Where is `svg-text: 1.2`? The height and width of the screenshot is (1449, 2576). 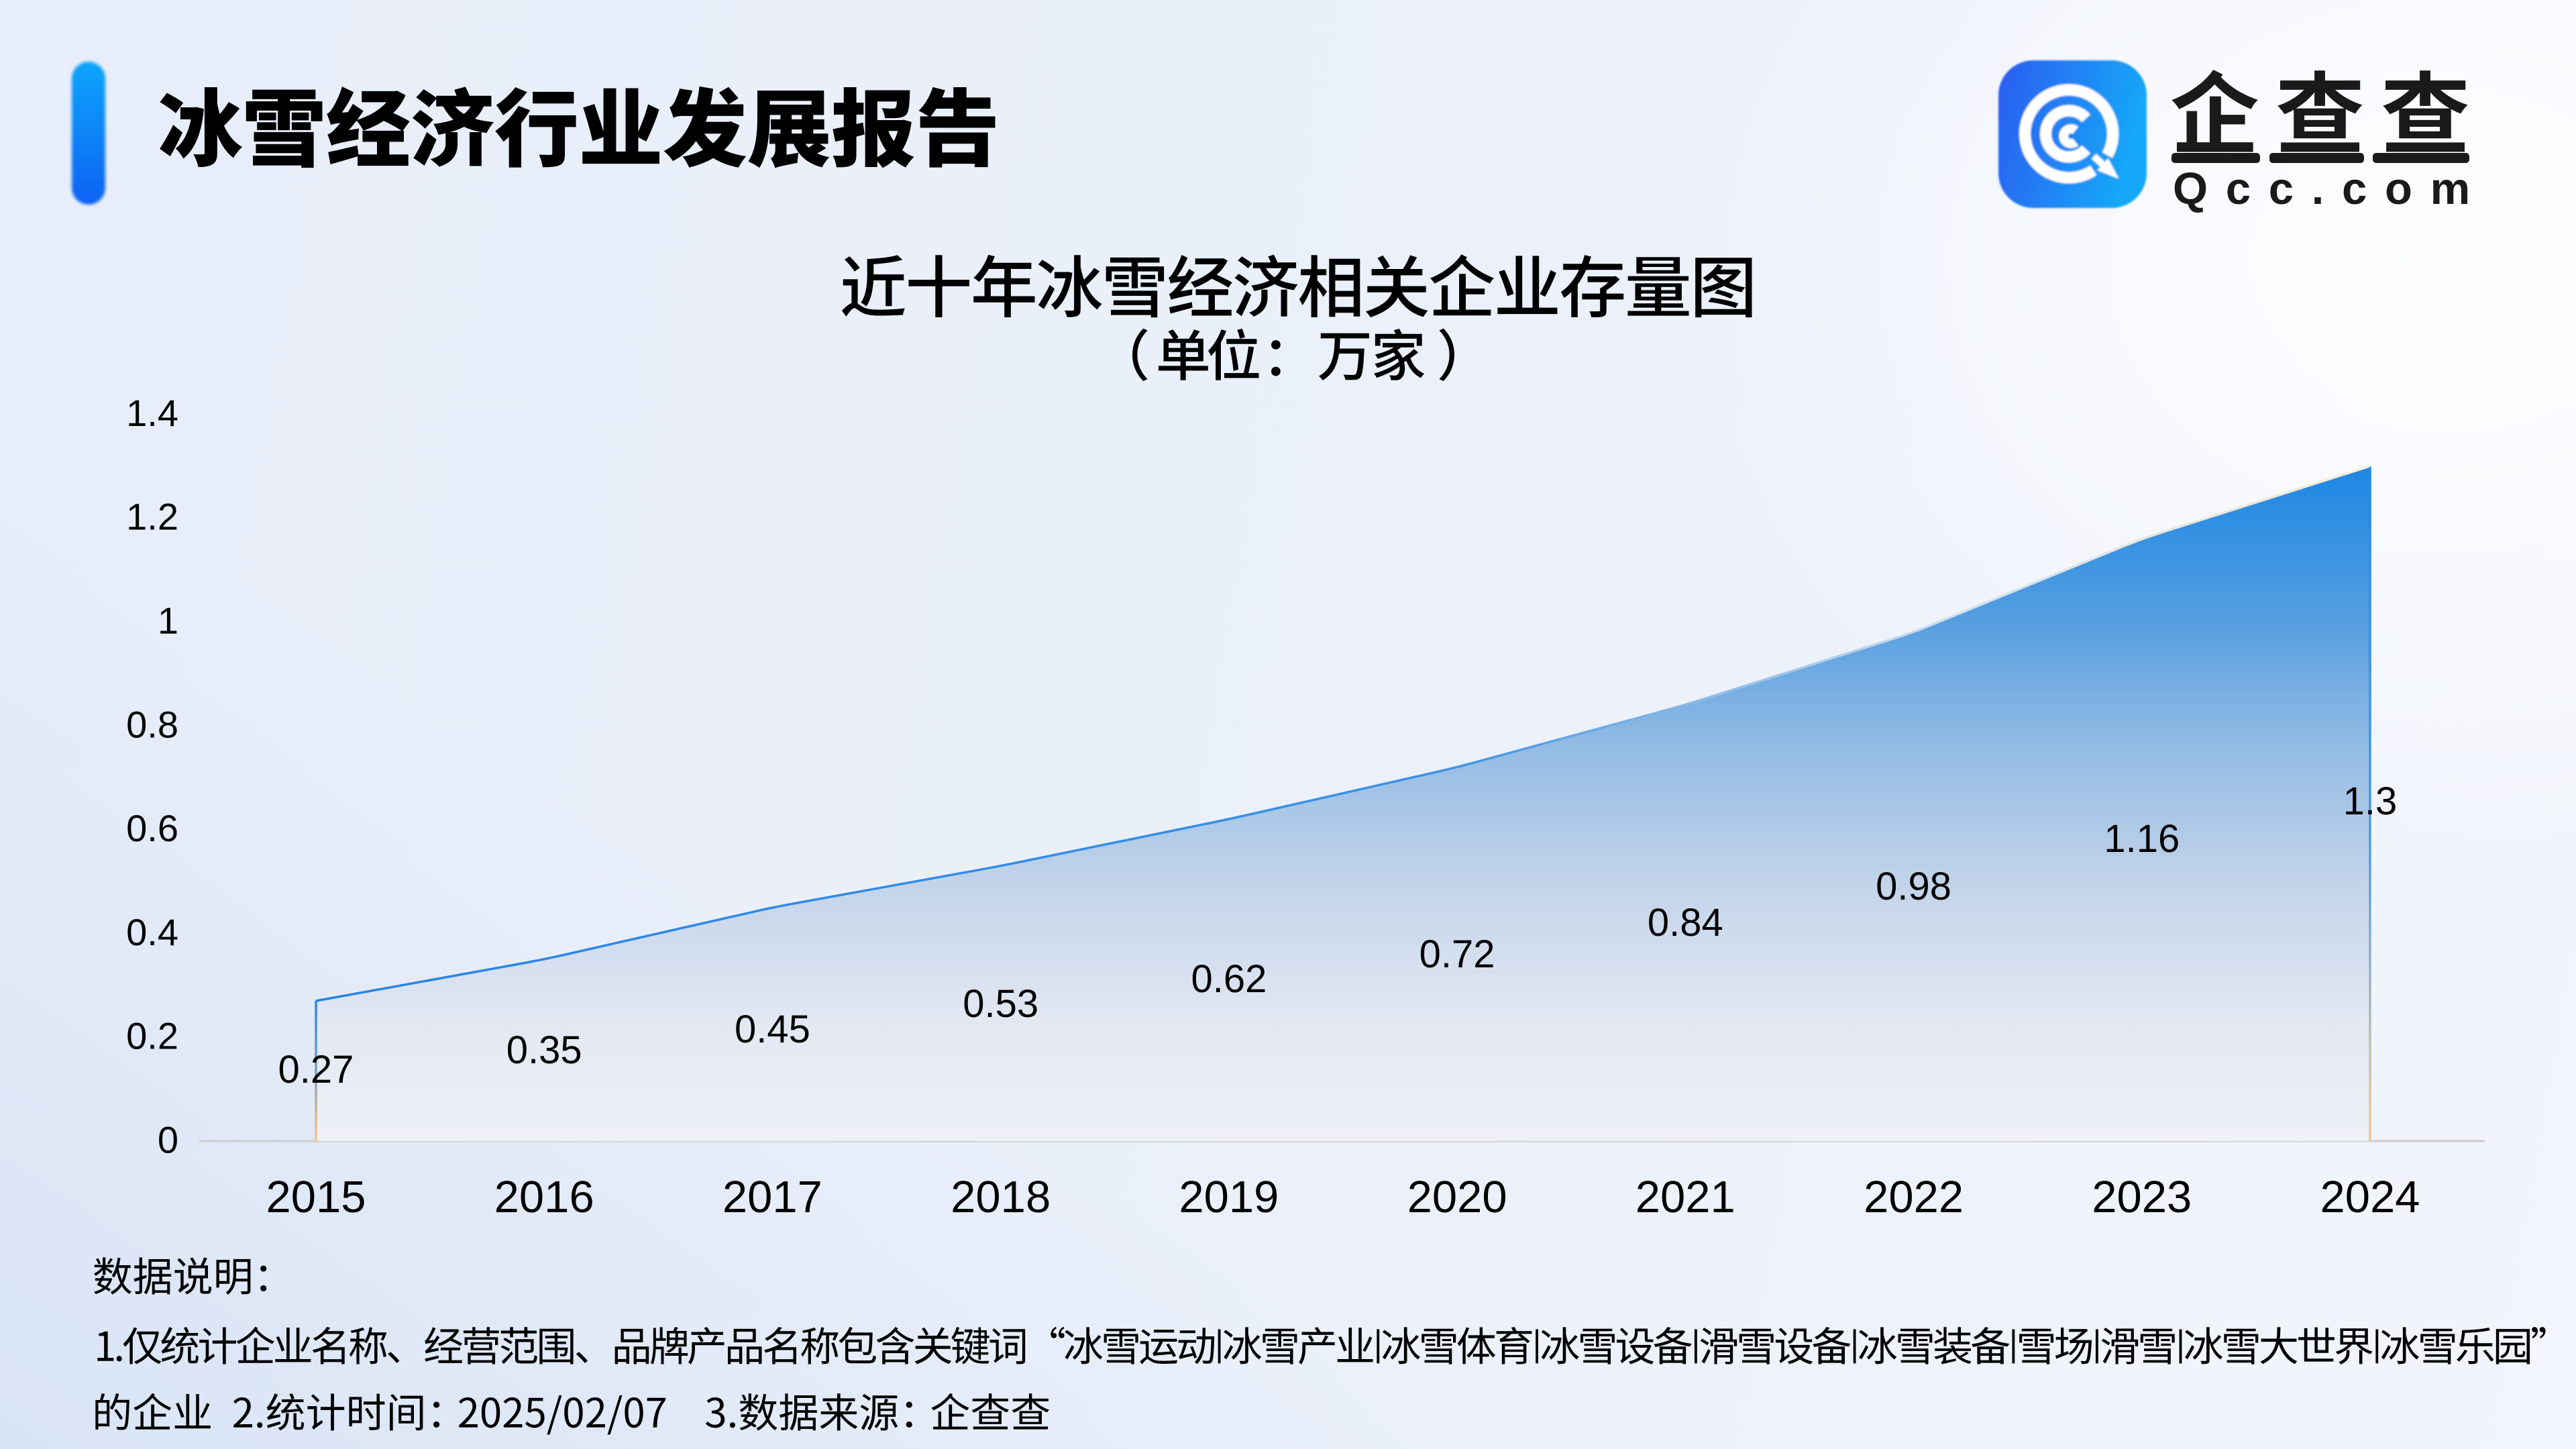 svg-text: 1.2 is located at coordinates (152, 517).